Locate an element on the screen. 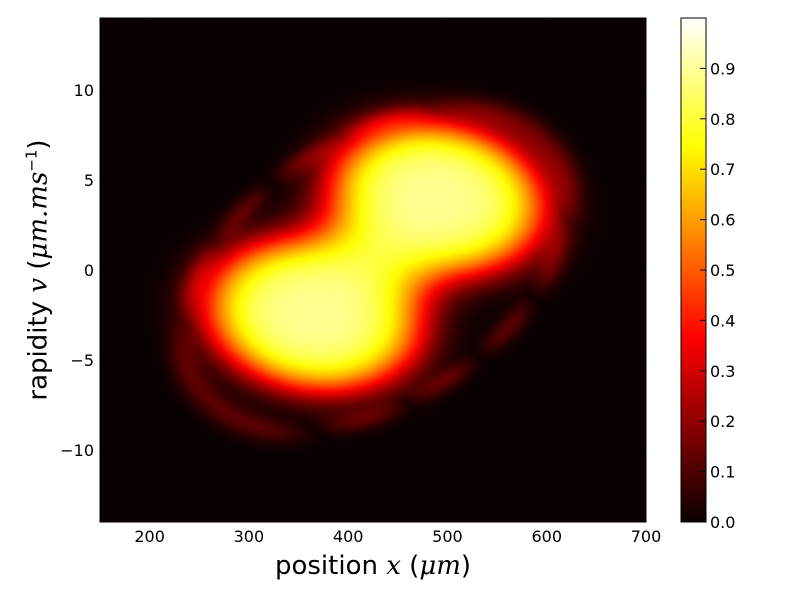  colorbar-tick-label: 0.1 is located at coordinates (722, 472).